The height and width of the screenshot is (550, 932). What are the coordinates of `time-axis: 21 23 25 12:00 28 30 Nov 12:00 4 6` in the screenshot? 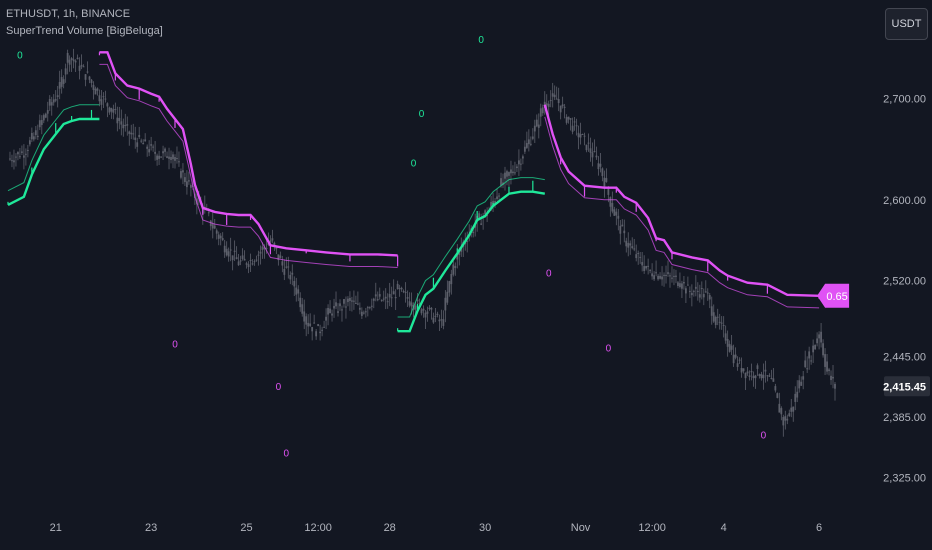 It's located at (436, 528).